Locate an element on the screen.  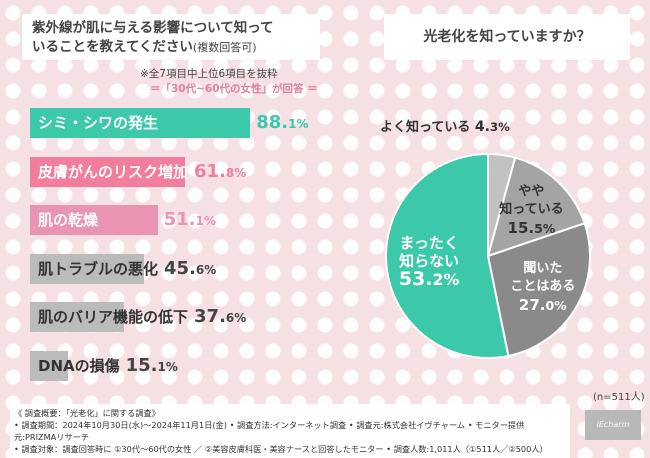
left-question-box: 紫外線が肌に与える影響について知って いることを教えてください(複数回答可) is located at coordinates (171, 37).